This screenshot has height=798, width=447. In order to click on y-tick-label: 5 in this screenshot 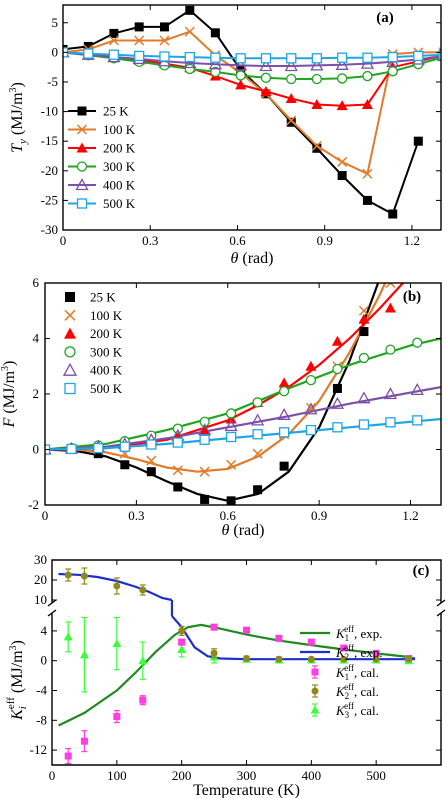, I will do `click(55, 22)`.